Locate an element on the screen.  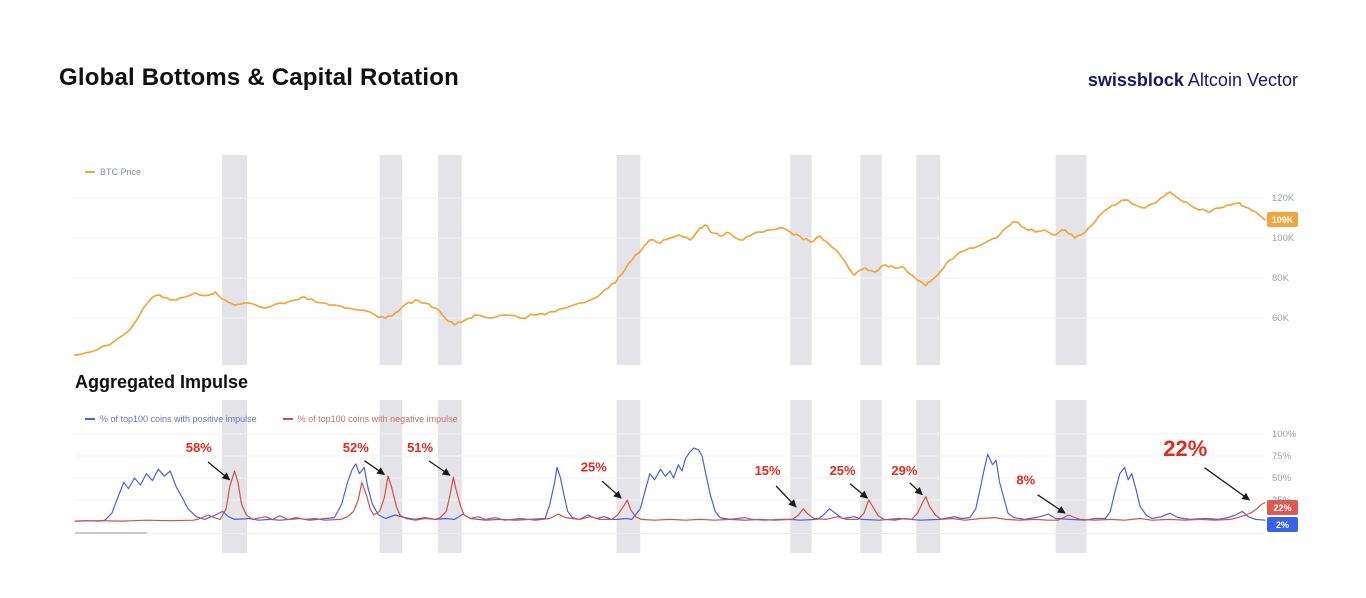
section-title-aggregated-impulse: Aggregated Impulse is located at coordinates (162, 382).